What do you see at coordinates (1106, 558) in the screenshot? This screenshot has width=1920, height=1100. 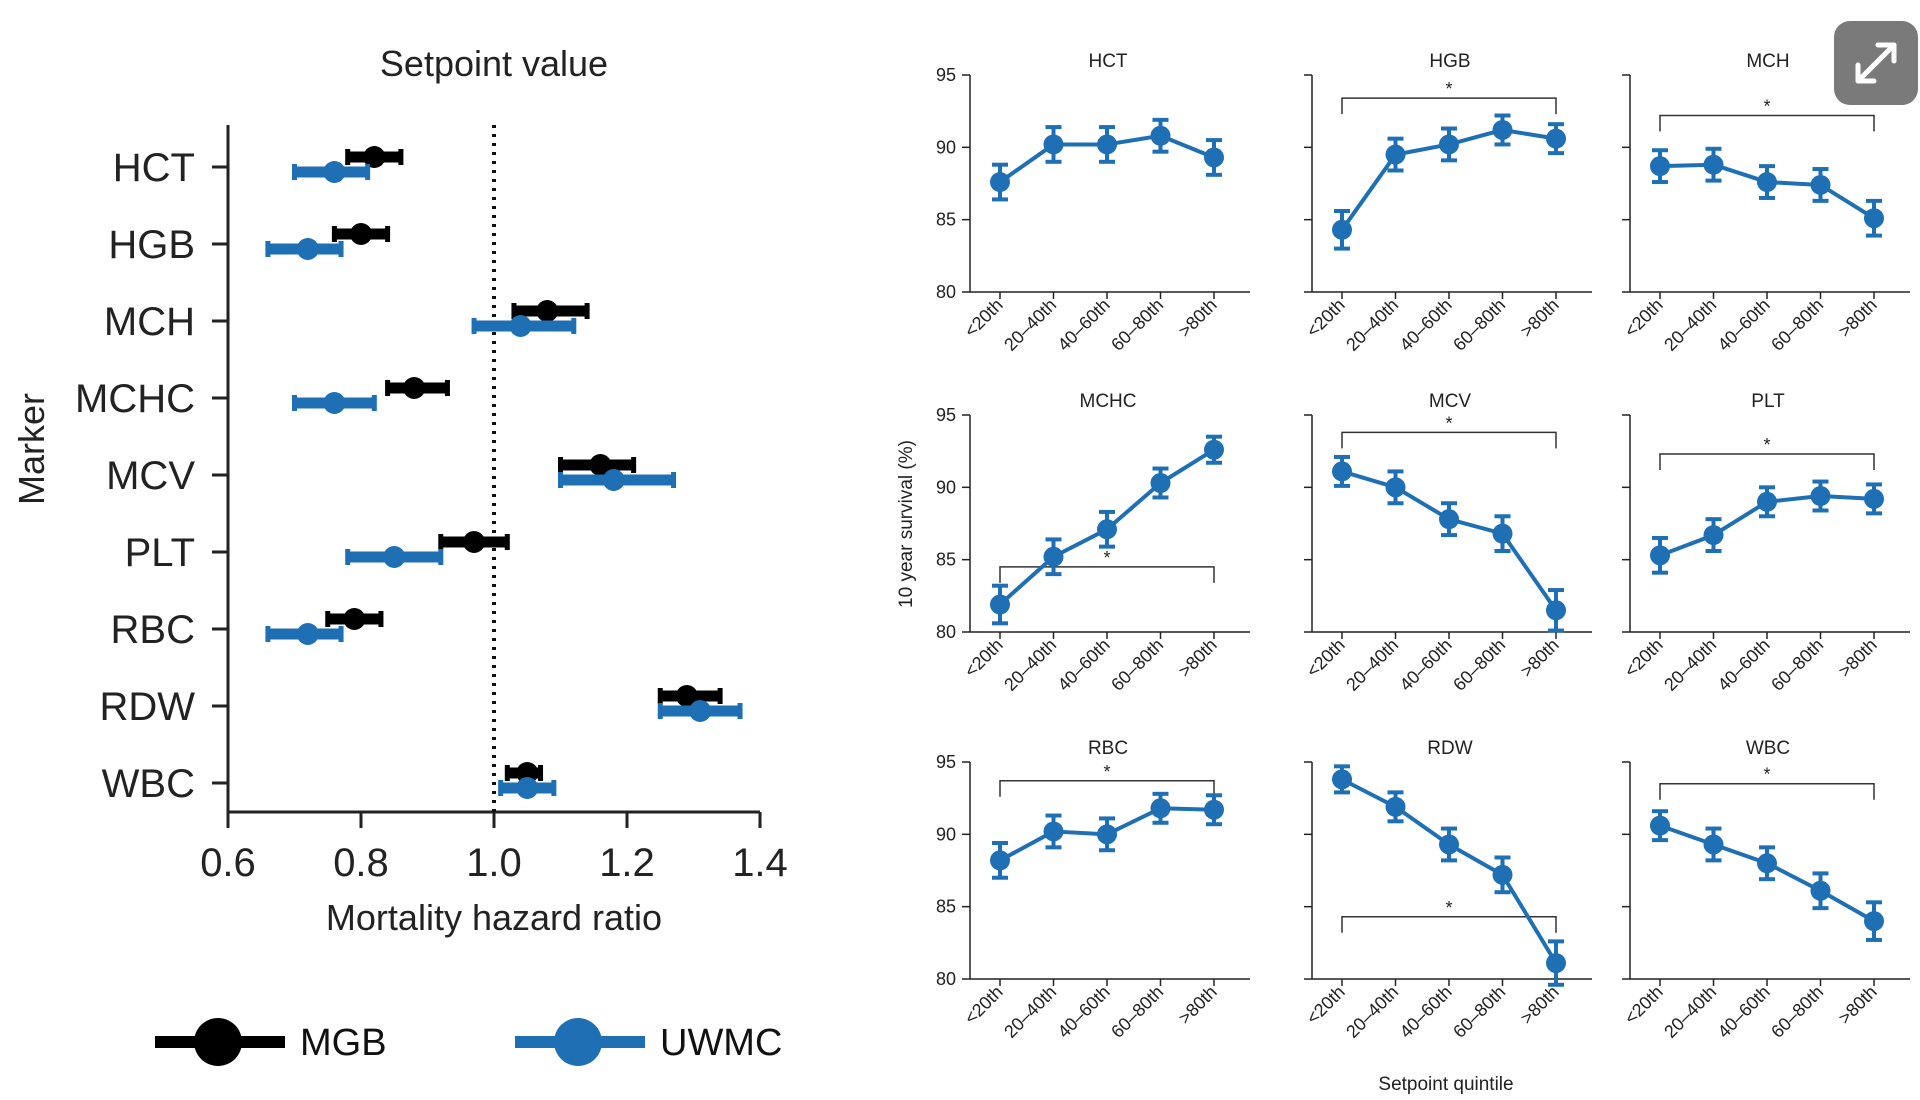 I see `bracket-star: *` at bounding box center [1106, 558].